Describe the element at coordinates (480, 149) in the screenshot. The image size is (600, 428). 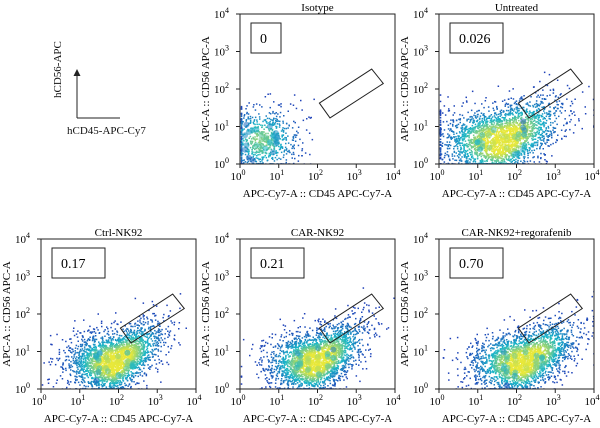
I see `density-core` at that location.